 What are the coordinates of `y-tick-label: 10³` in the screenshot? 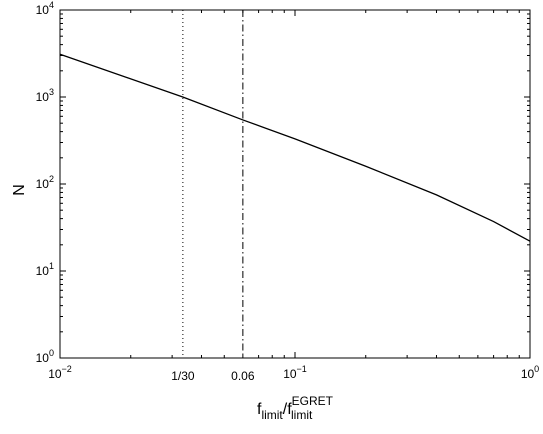 It's located at (45, 95).